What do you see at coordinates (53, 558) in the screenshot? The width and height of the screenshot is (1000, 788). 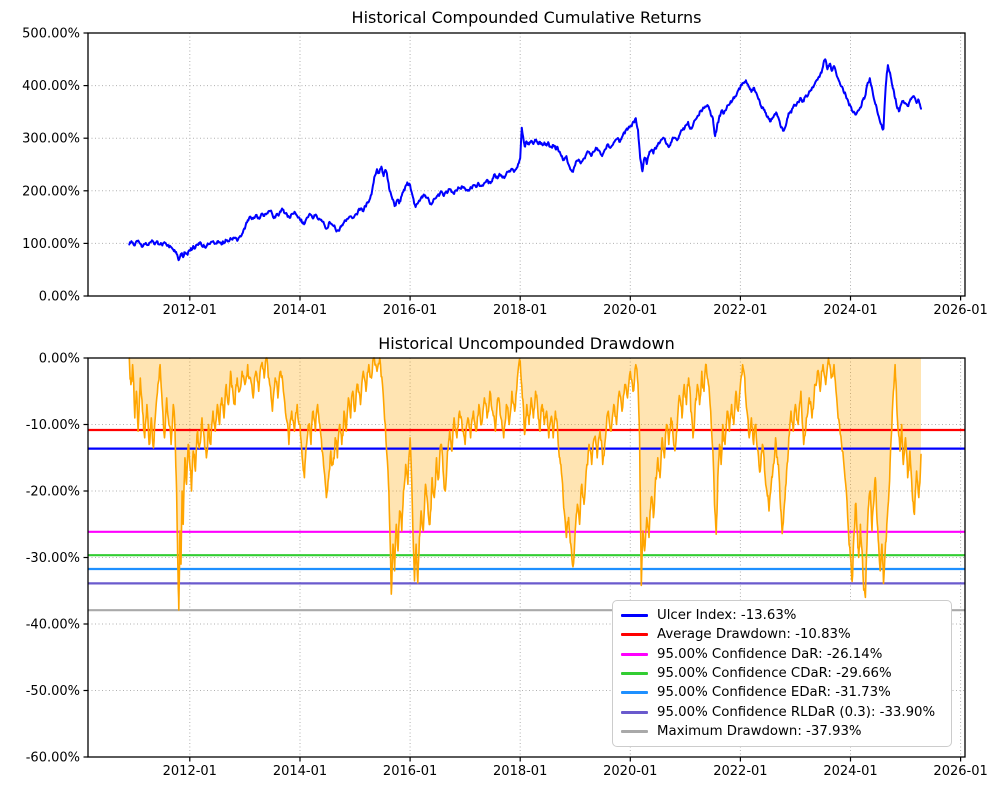 I see `y-tick-label: -30.00%` at bounding box center [53, 558].